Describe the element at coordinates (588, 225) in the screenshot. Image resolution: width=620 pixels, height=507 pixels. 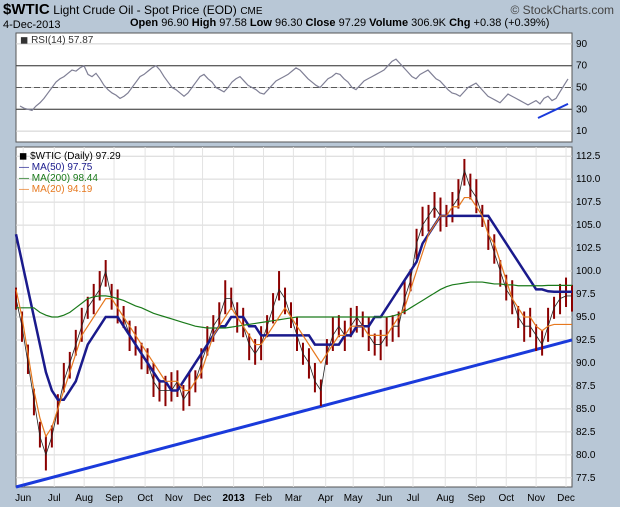
I see `price-tick-label: 105.0` at that location.